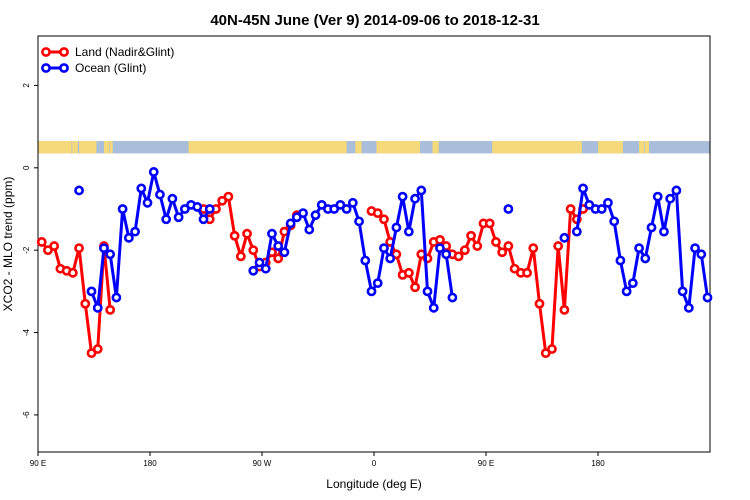  I want to click on x-axis: 90 E 180 90 W 0 90 E 180, so click(317, 460).